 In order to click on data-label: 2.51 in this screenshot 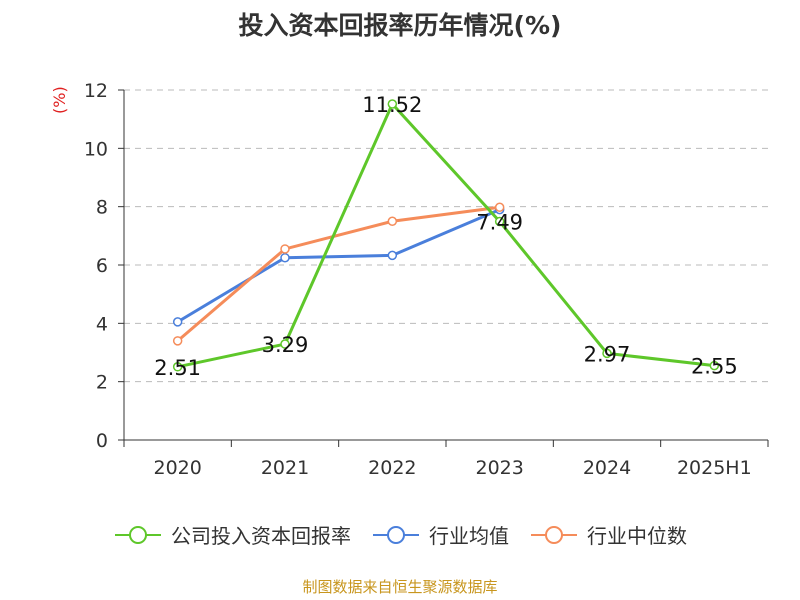, I will do `click(177, 368)`.